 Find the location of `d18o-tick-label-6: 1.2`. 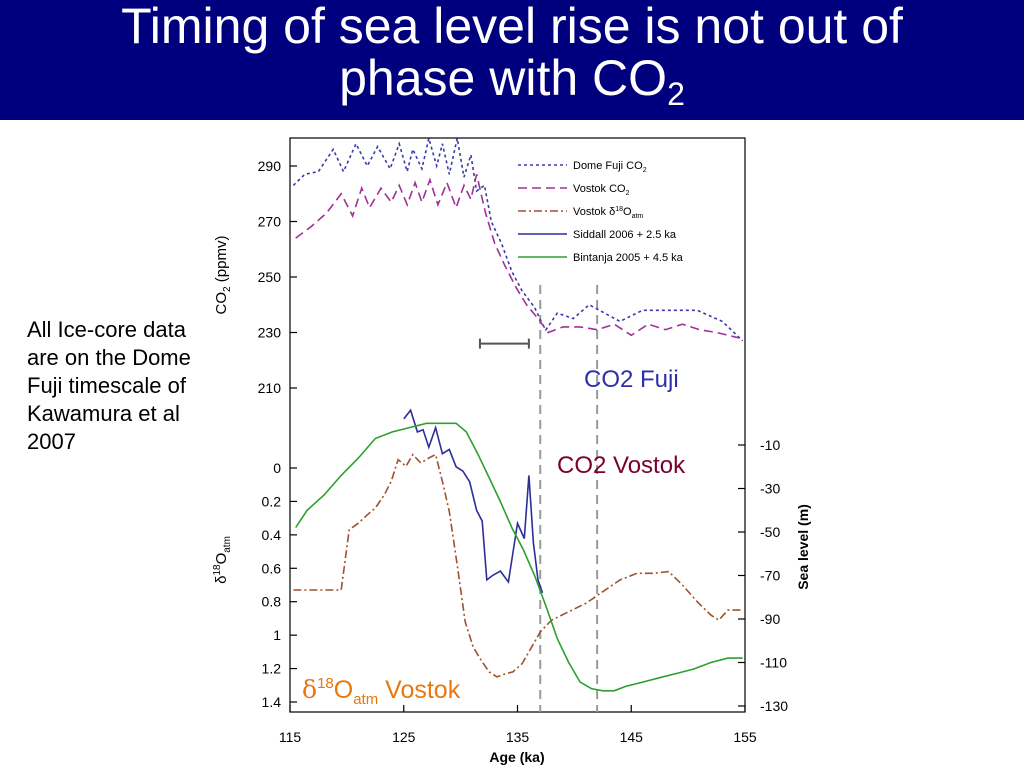

d18o-tick-label-6: 1.2 is located at coordinates (272, 669).